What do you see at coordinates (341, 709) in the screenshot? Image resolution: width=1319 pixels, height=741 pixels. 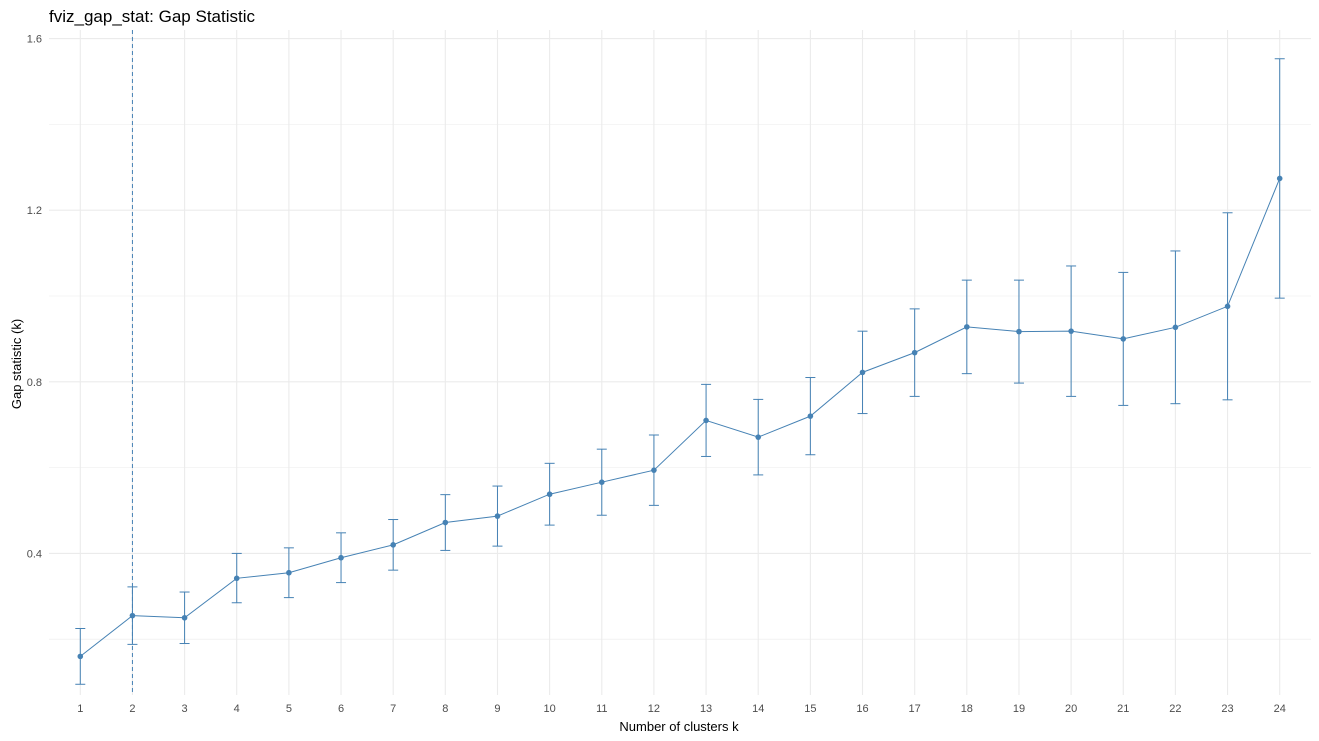 I see `x-tick-label: 6` at bounding box center [341, 709].